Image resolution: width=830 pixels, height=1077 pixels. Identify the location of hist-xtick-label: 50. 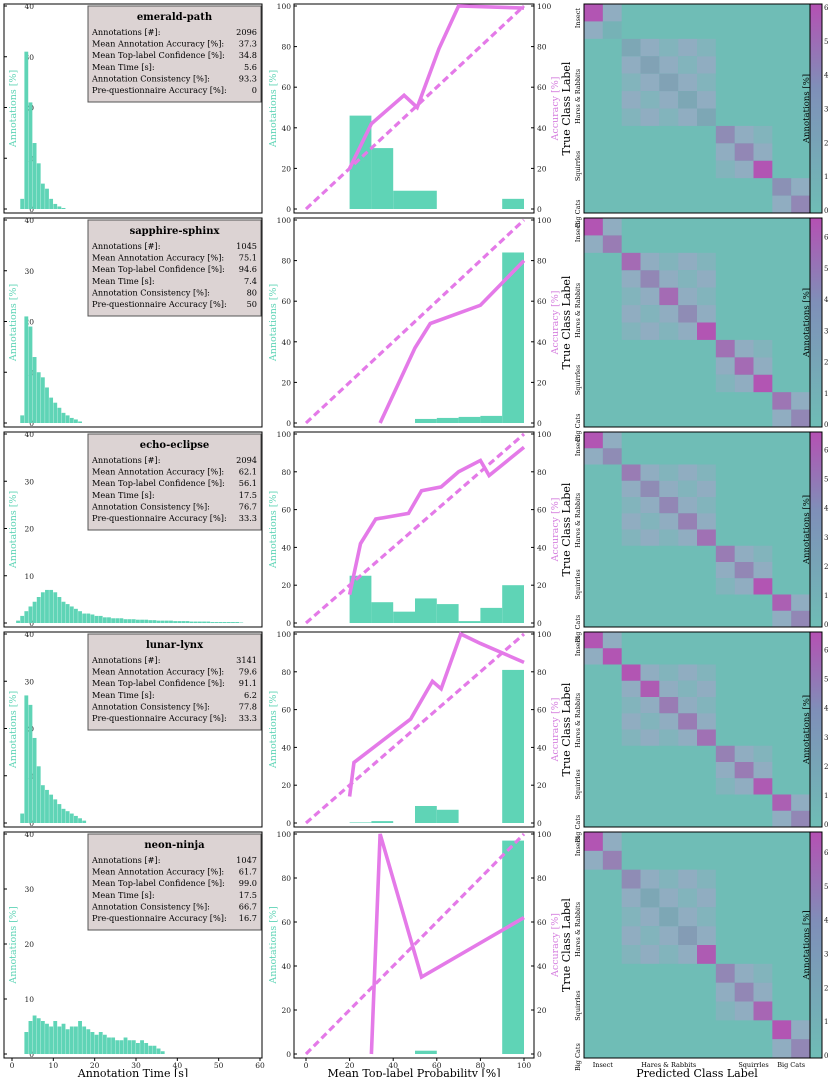
(219, 1065).